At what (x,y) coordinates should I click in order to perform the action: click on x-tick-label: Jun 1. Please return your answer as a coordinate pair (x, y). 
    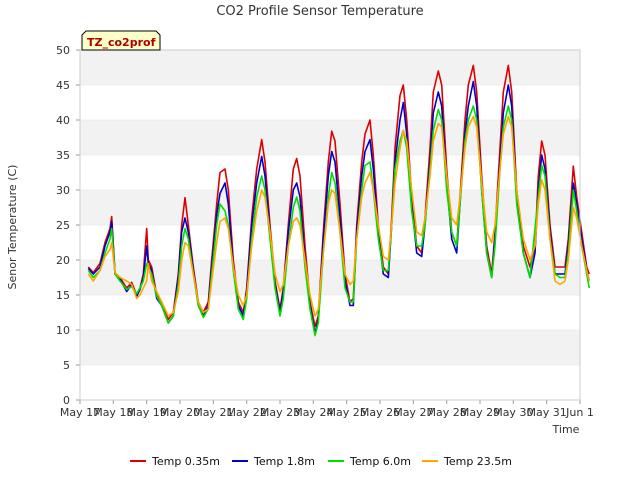
    Looking at the image, I should click on (579, 412).